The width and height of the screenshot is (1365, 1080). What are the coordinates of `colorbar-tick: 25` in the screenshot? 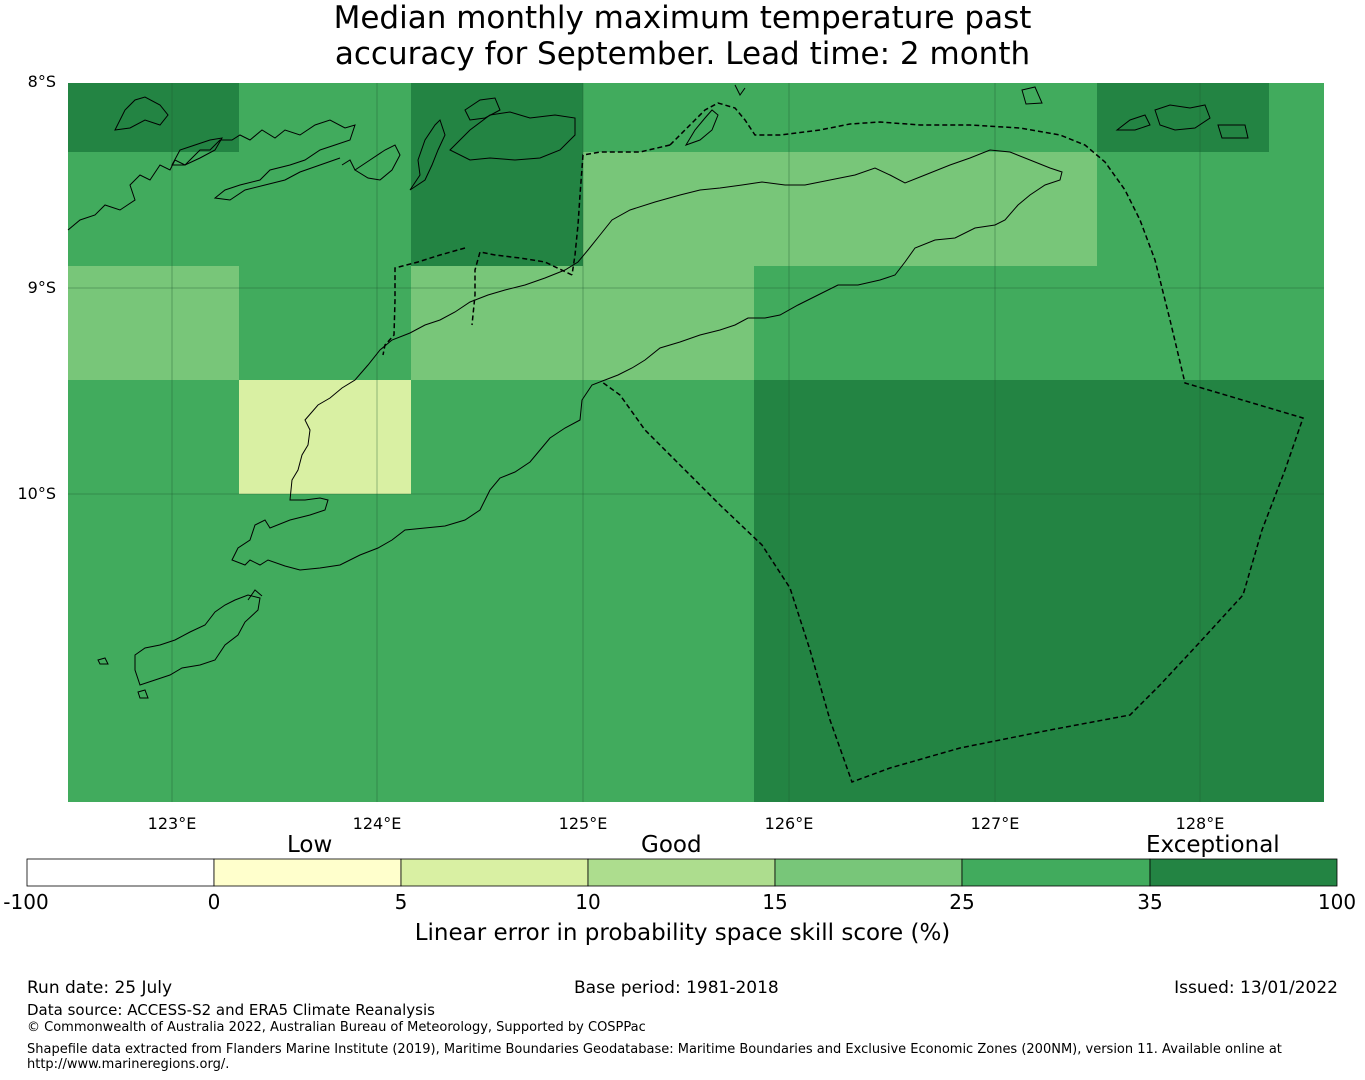 It's located at (962, 902).